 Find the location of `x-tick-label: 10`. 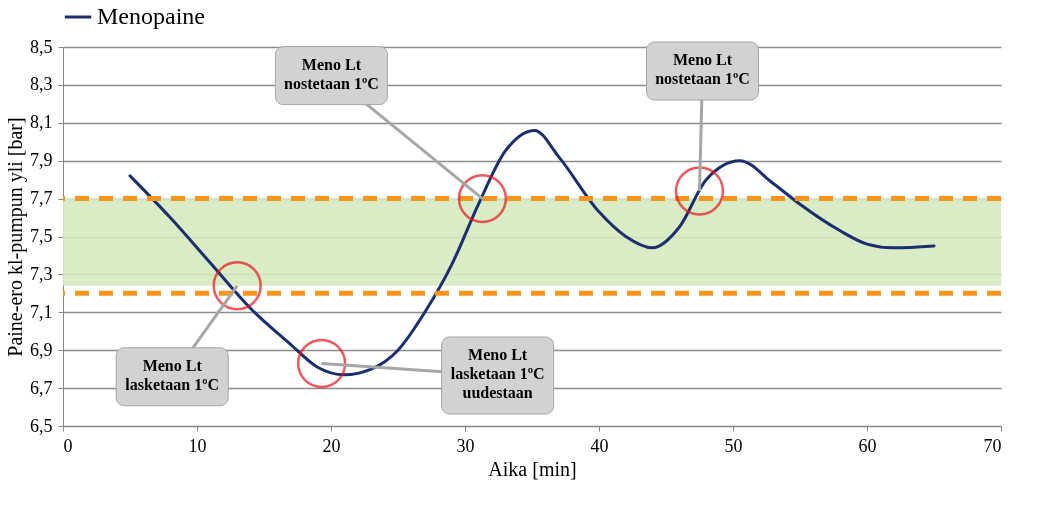

x-tick-label: 10 is located at coordinates (197, 445).